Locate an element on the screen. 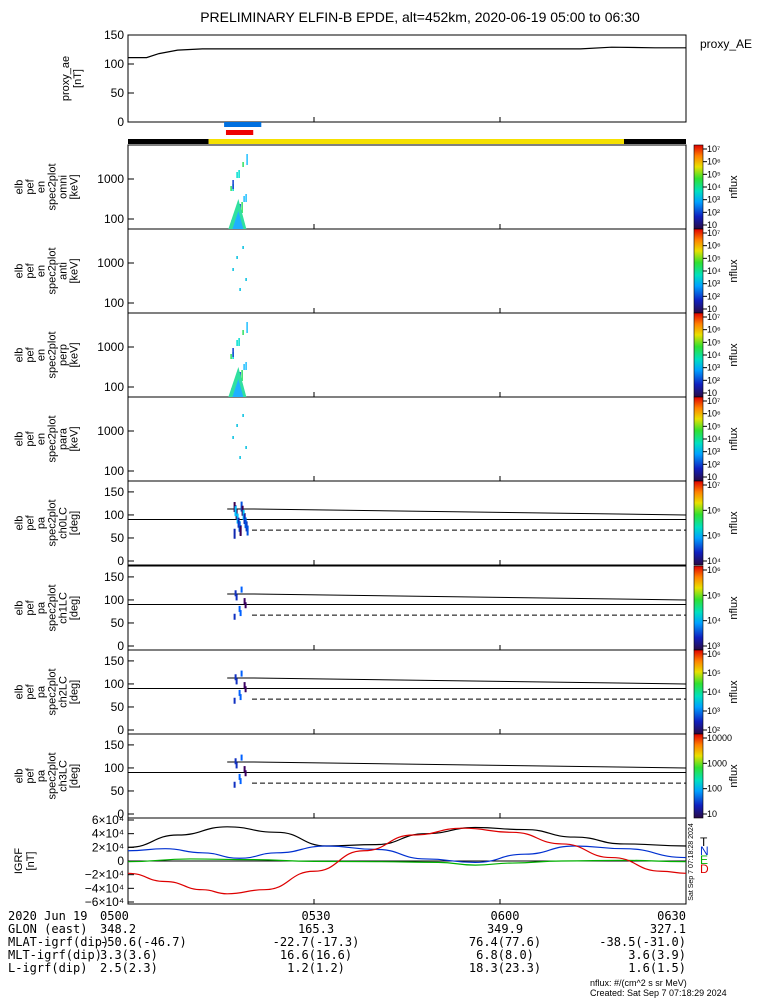  loss-cone-line is located at coordinates (457, 512).